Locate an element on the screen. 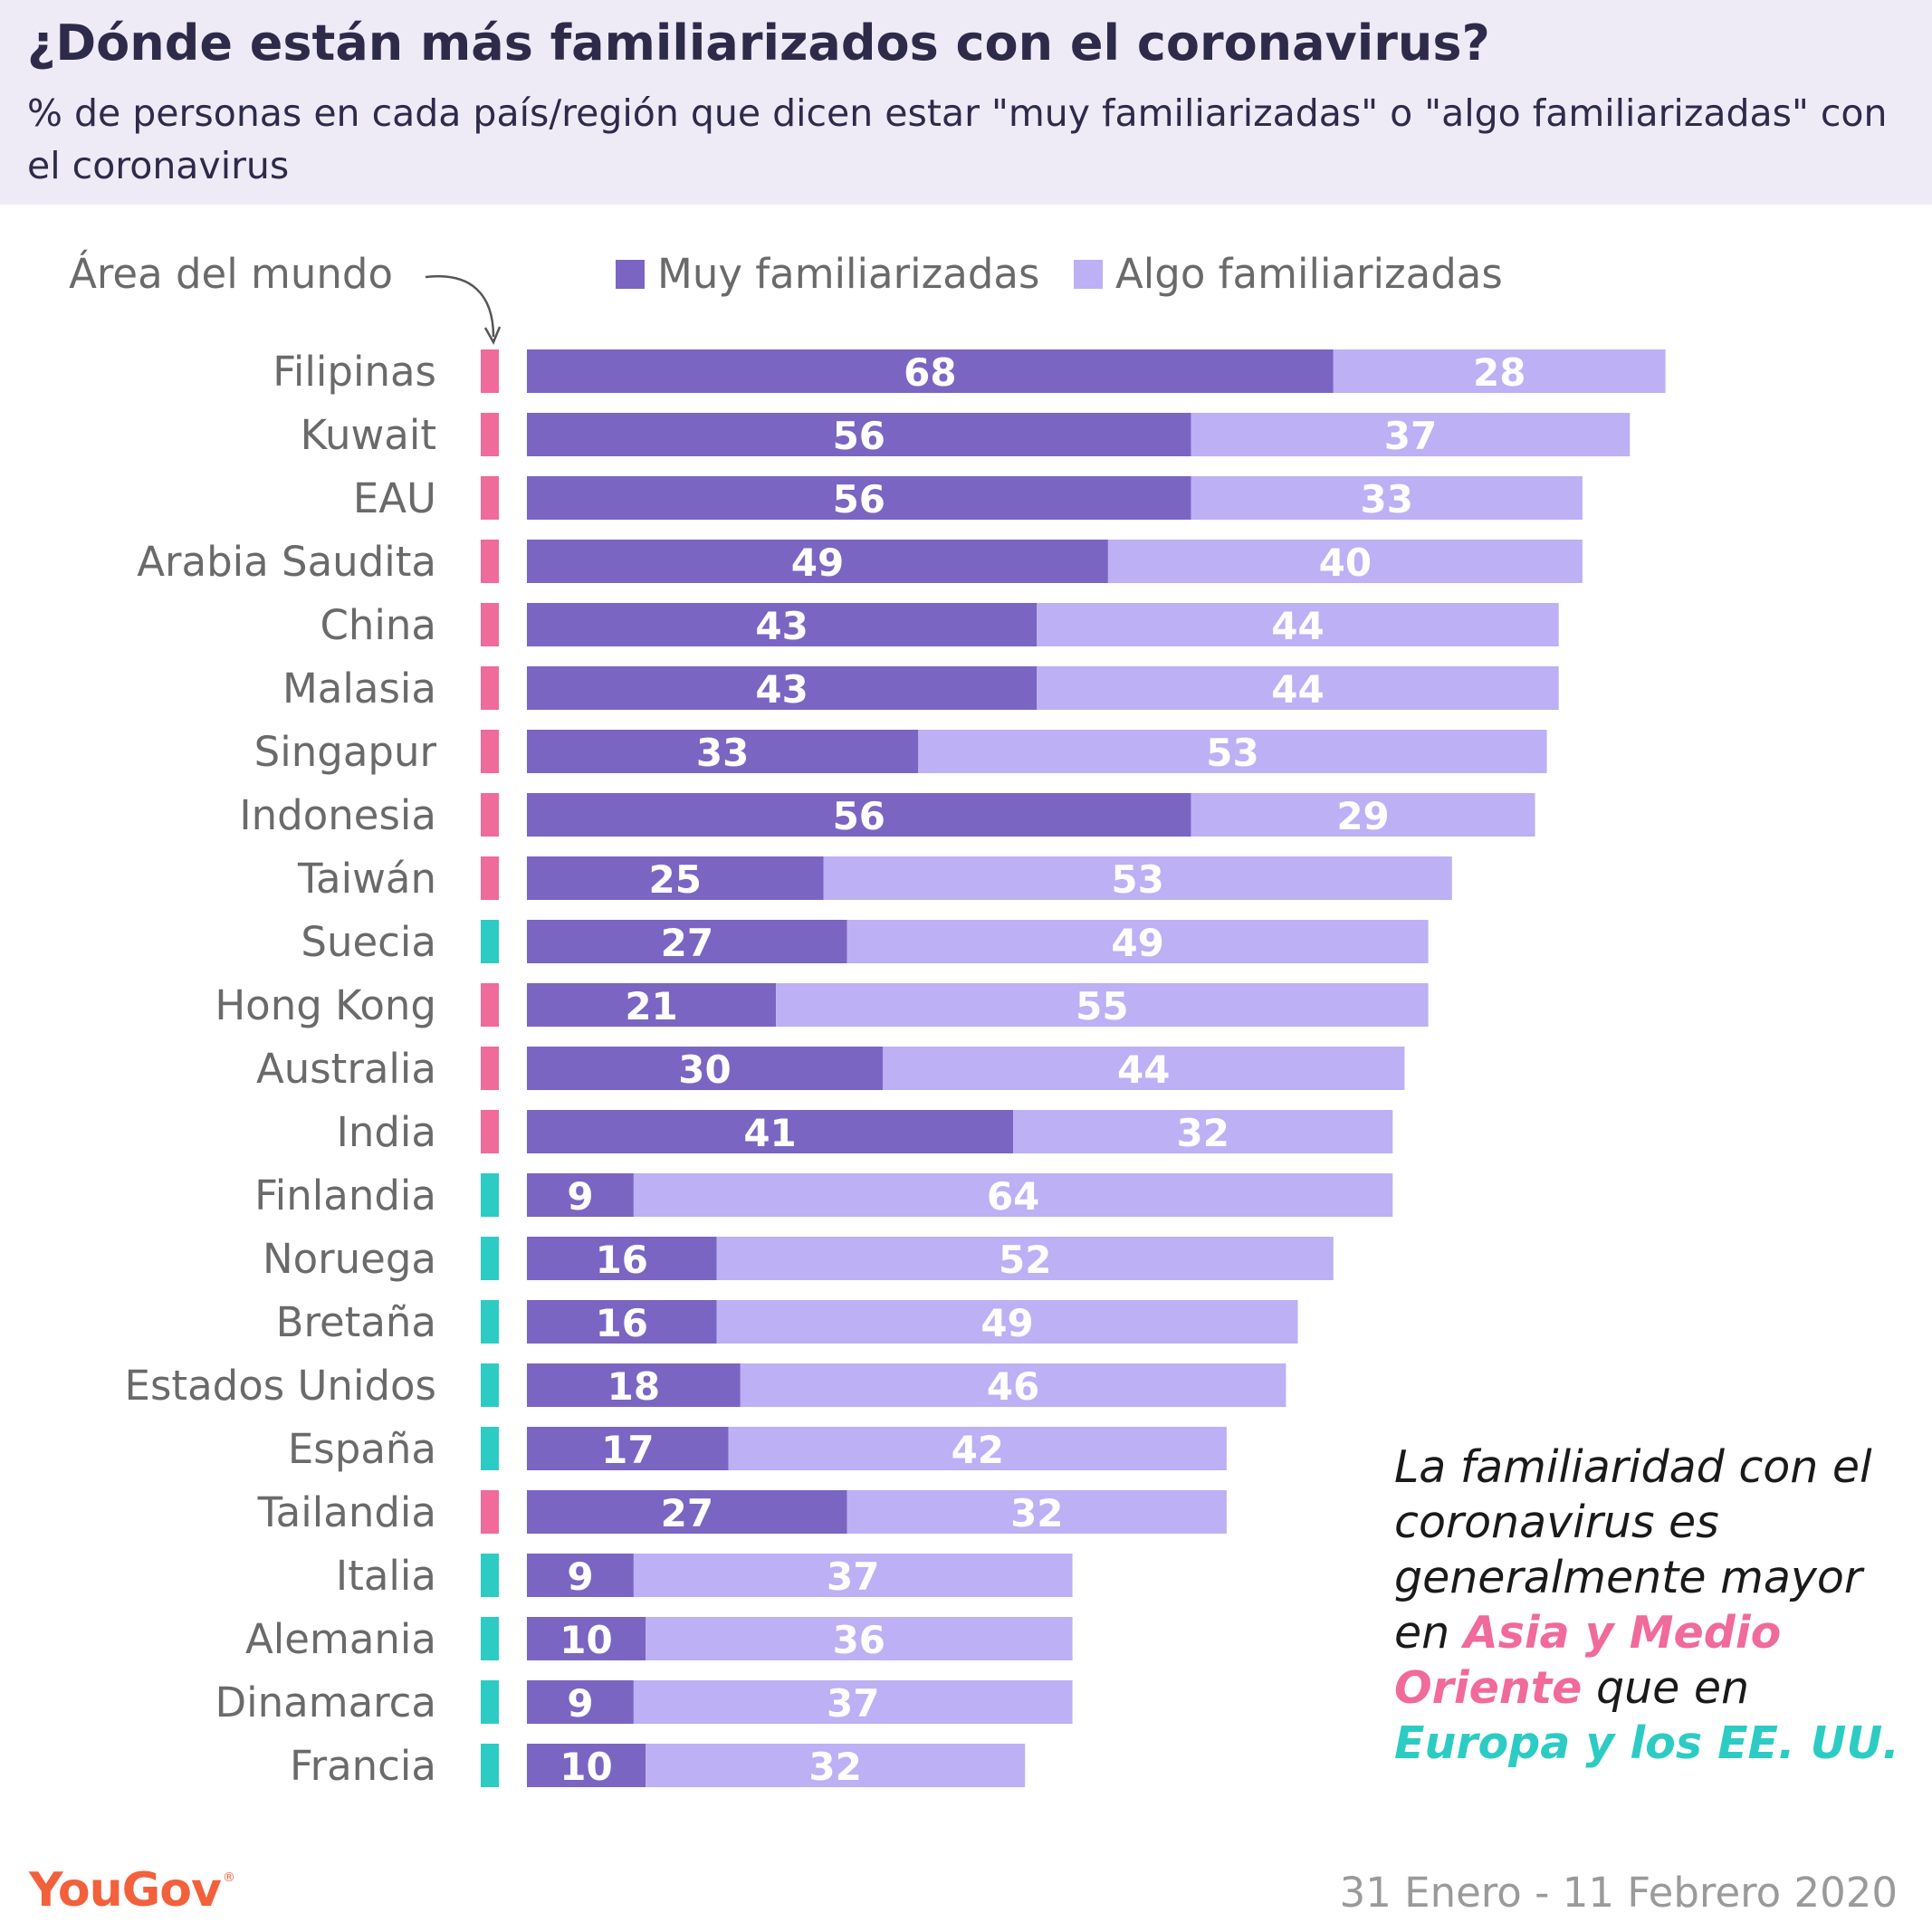  data-label-very: 25 is located at coordinates (675, 879).